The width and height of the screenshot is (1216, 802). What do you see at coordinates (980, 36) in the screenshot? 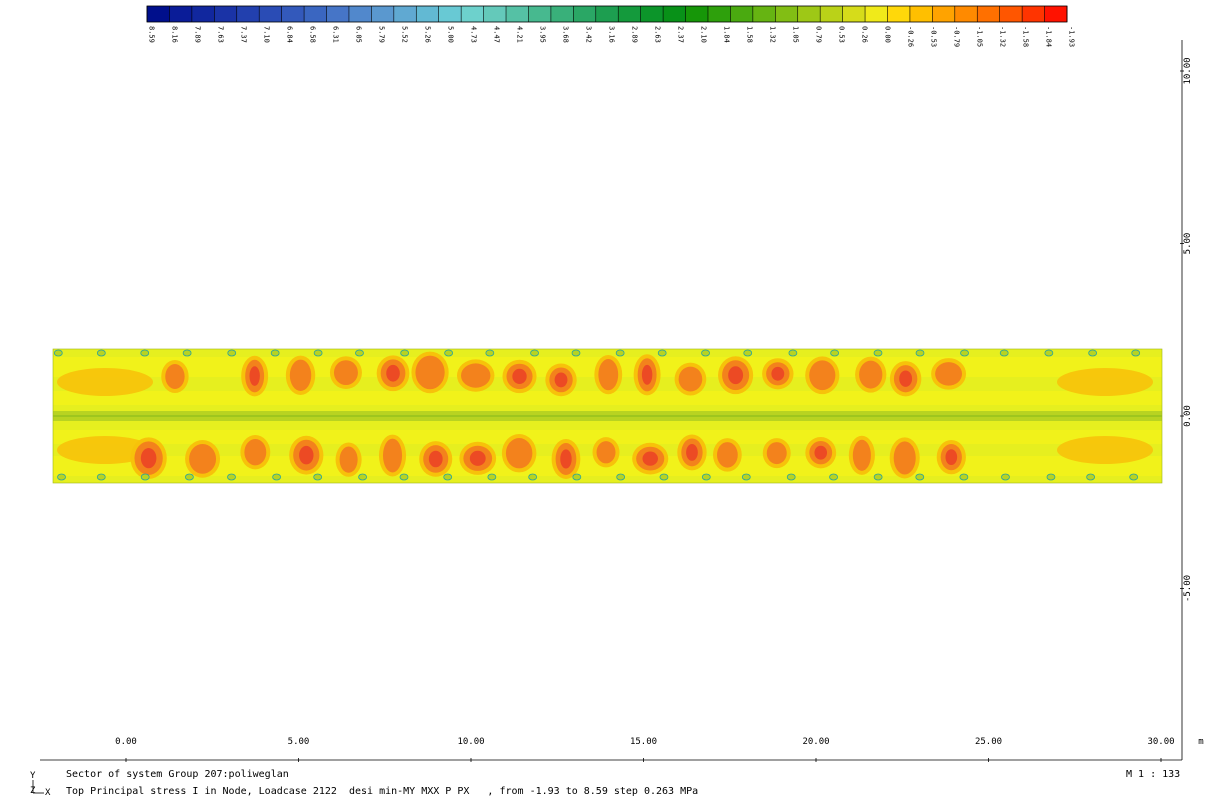
I see `legend-value-label: -1.05` at bounding box center [980, 36].